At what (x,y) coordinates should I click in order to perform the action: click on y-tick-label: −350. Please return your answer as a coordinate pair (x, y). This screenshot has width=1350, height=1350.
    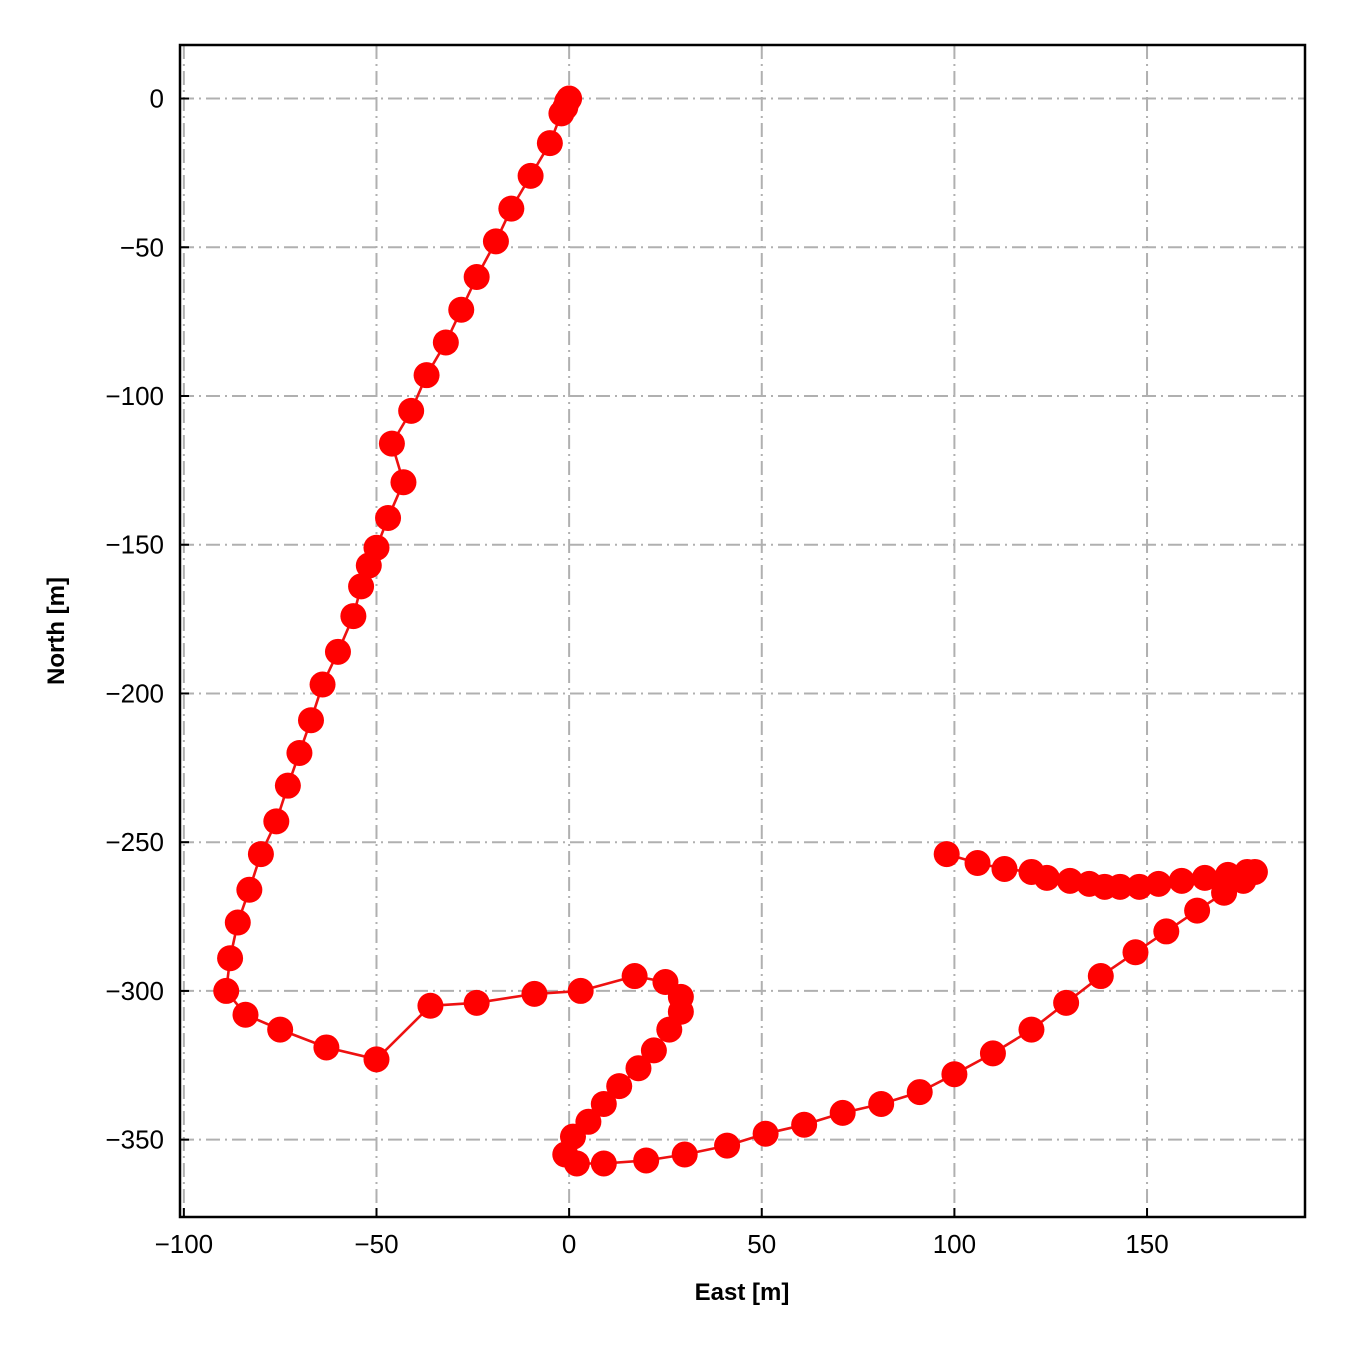
    Looking at the image, I should click on (134, 1140).